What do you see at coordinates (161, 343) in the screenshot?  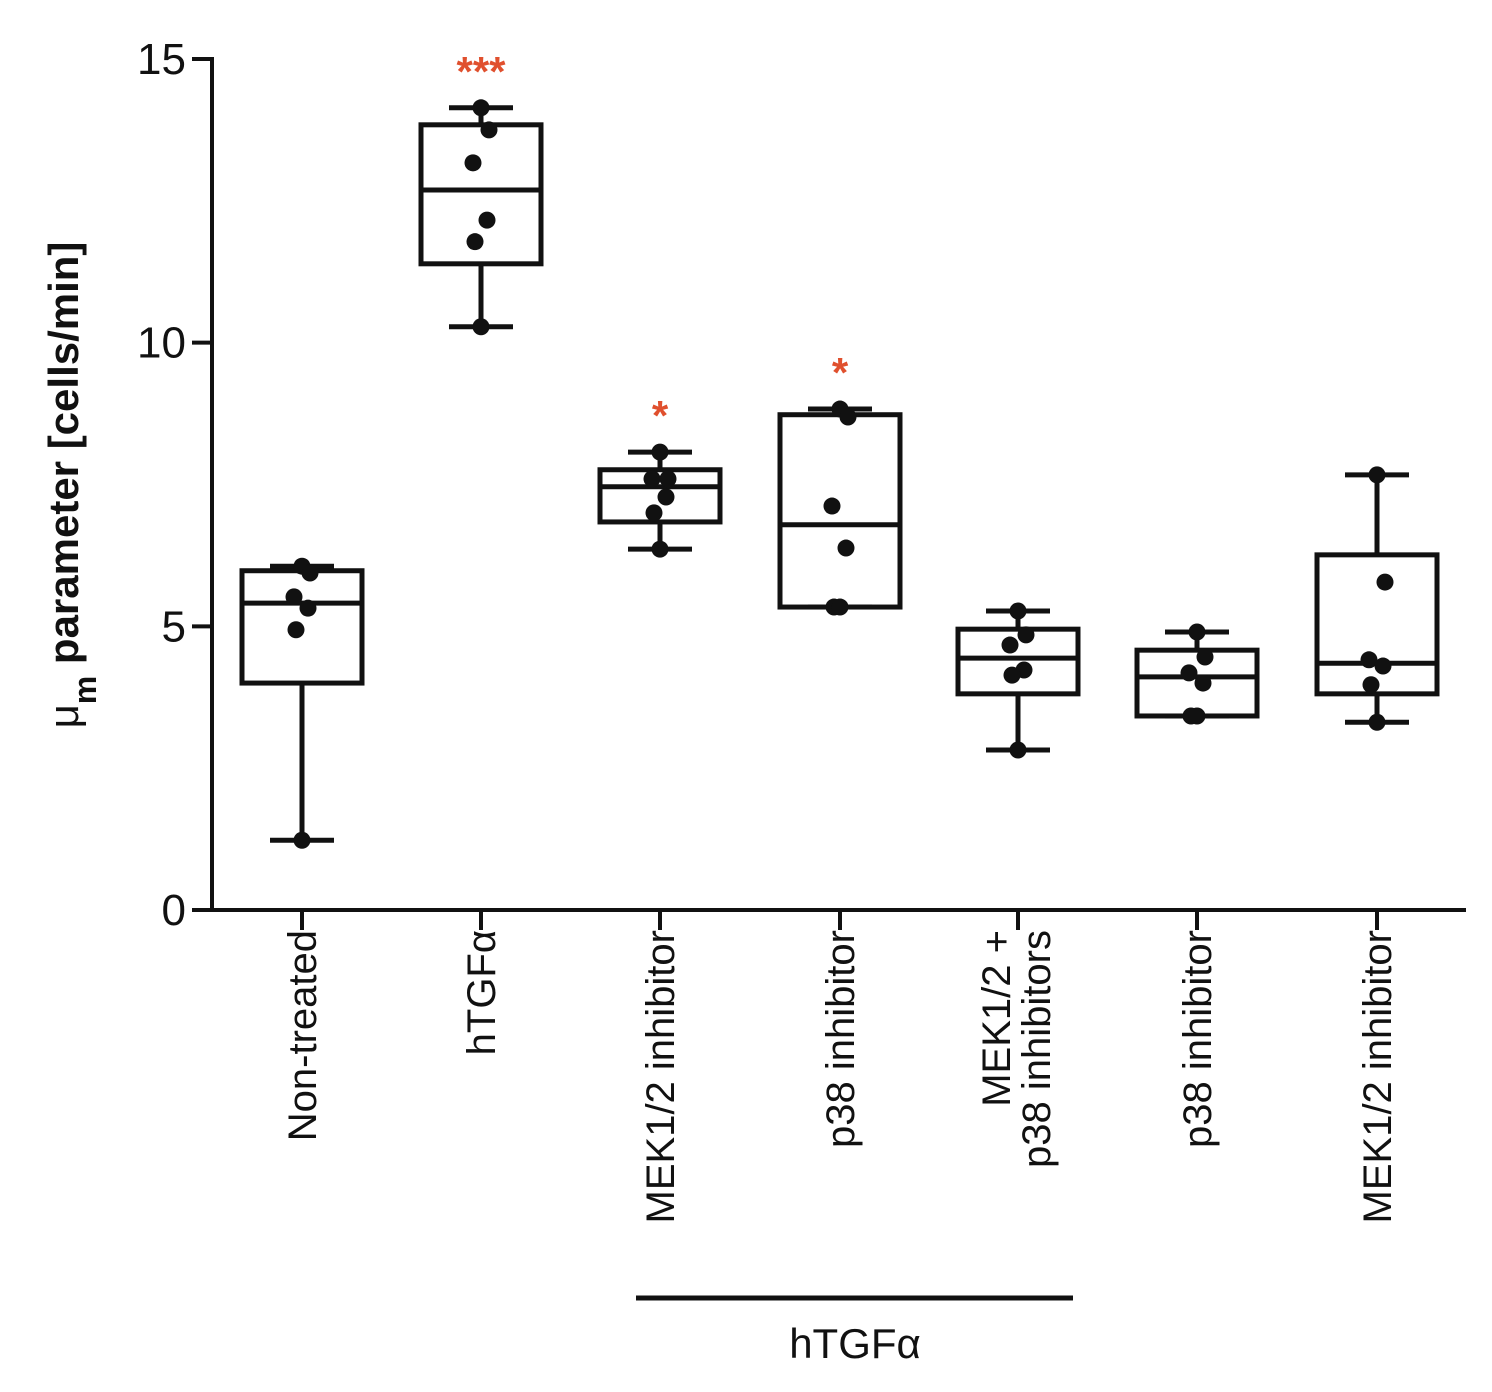 I see `y-tick-label: 10` at bounding box center [161, 343].